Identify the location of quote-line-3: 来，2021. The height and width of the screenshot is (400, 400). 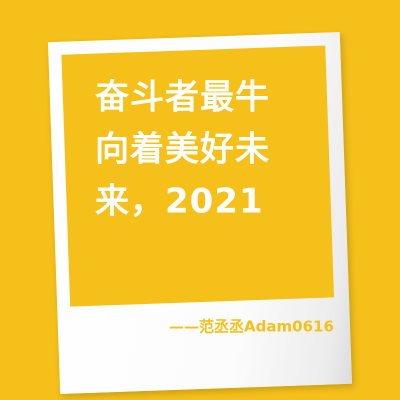
(179, 201).